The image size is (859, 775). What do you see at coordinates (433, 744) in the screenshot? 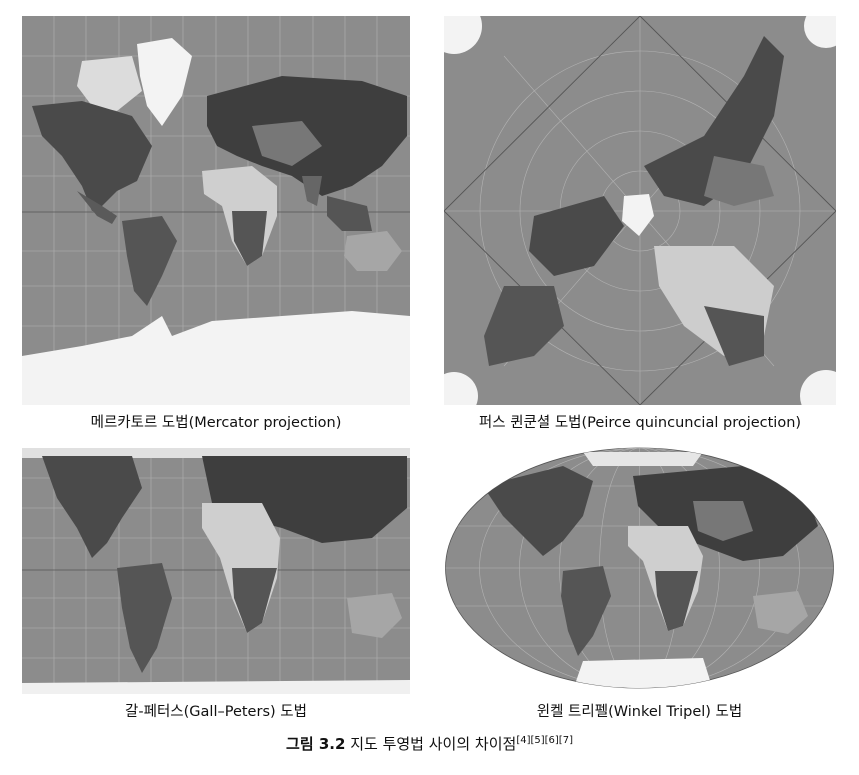
I see `figure-text: 지도 투영법 사이의 차이점` at bounding box center [433, 744].